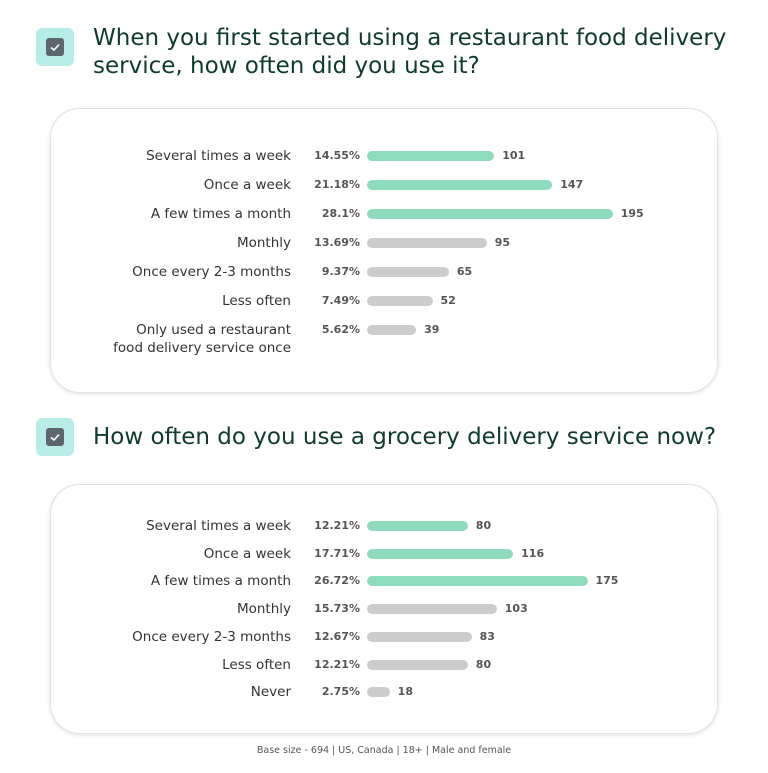  I want to click on share-label: 15.73%, so click(337, 609).